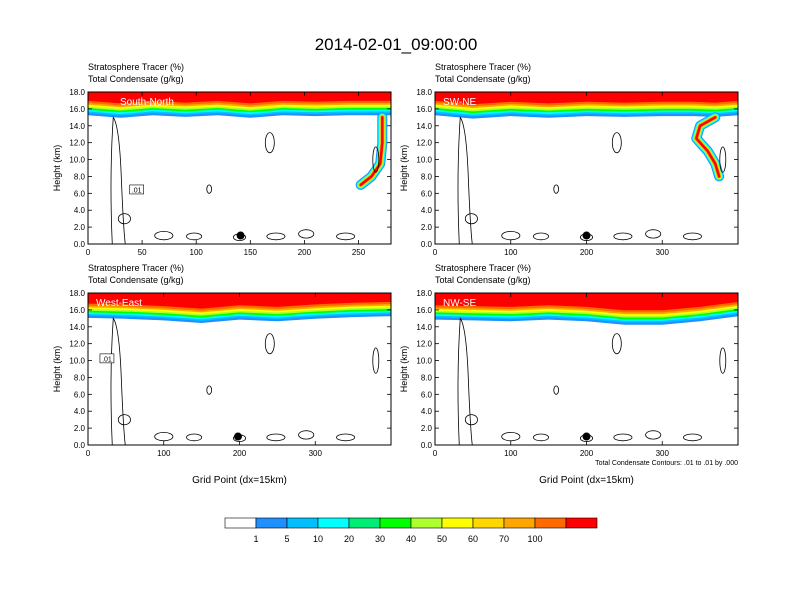 This screenshot has width=792, height=612. I want to click on plot-background, so click(239, 168).